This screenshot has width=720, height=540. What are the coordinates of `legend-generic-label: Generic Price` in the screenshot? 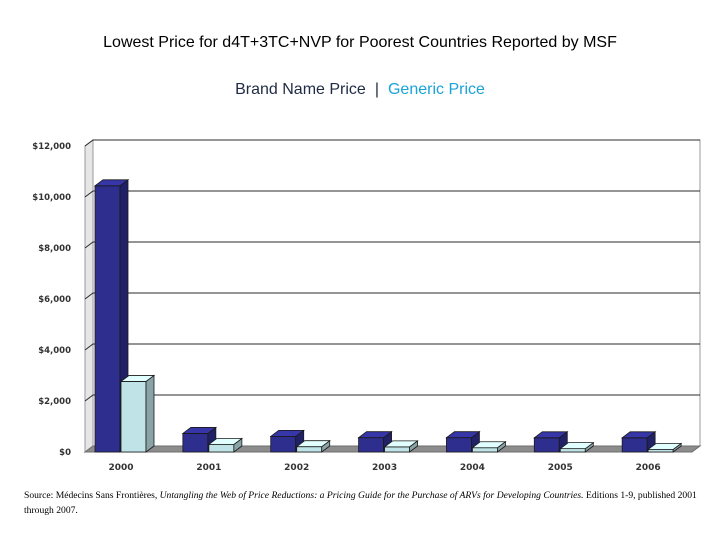 It's located at (436, 89).